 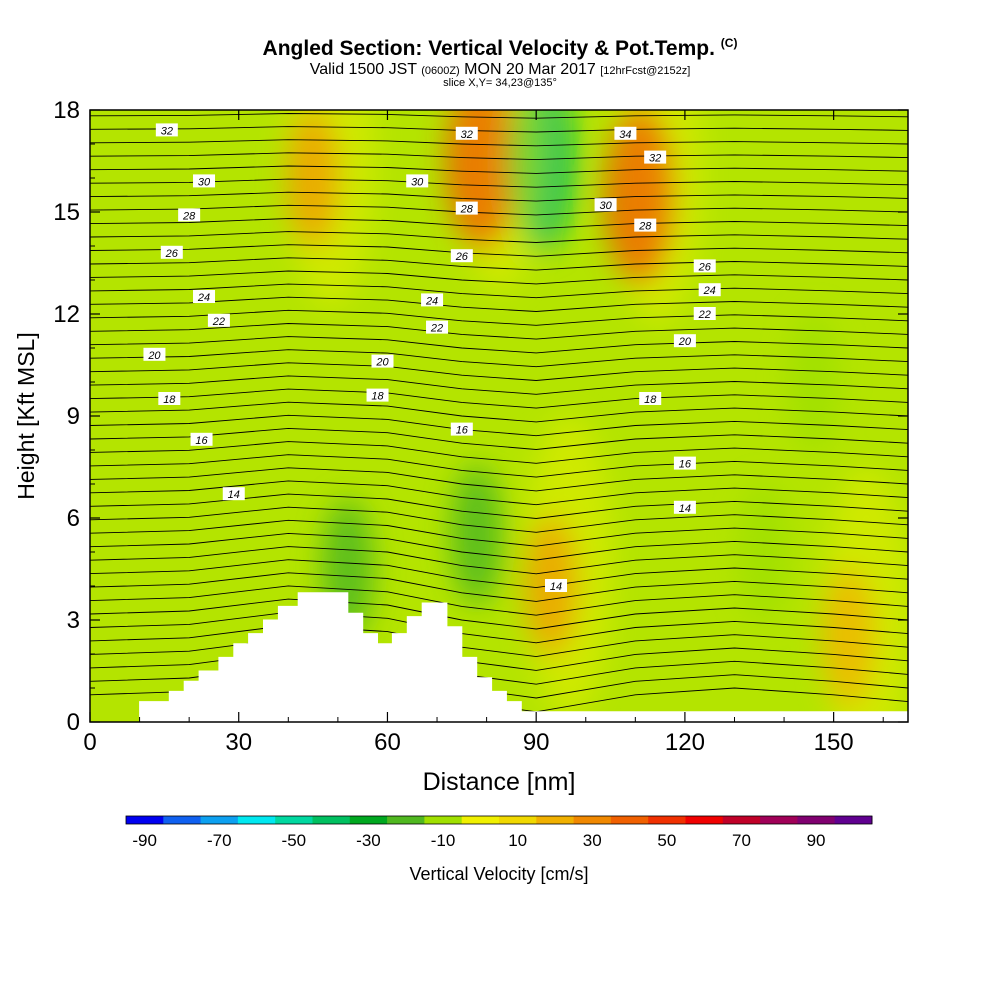 What do you see at coordinates (89, 742) in the screenshot?
I see `x-tick-label: 0` at bounding box center [89, 742].